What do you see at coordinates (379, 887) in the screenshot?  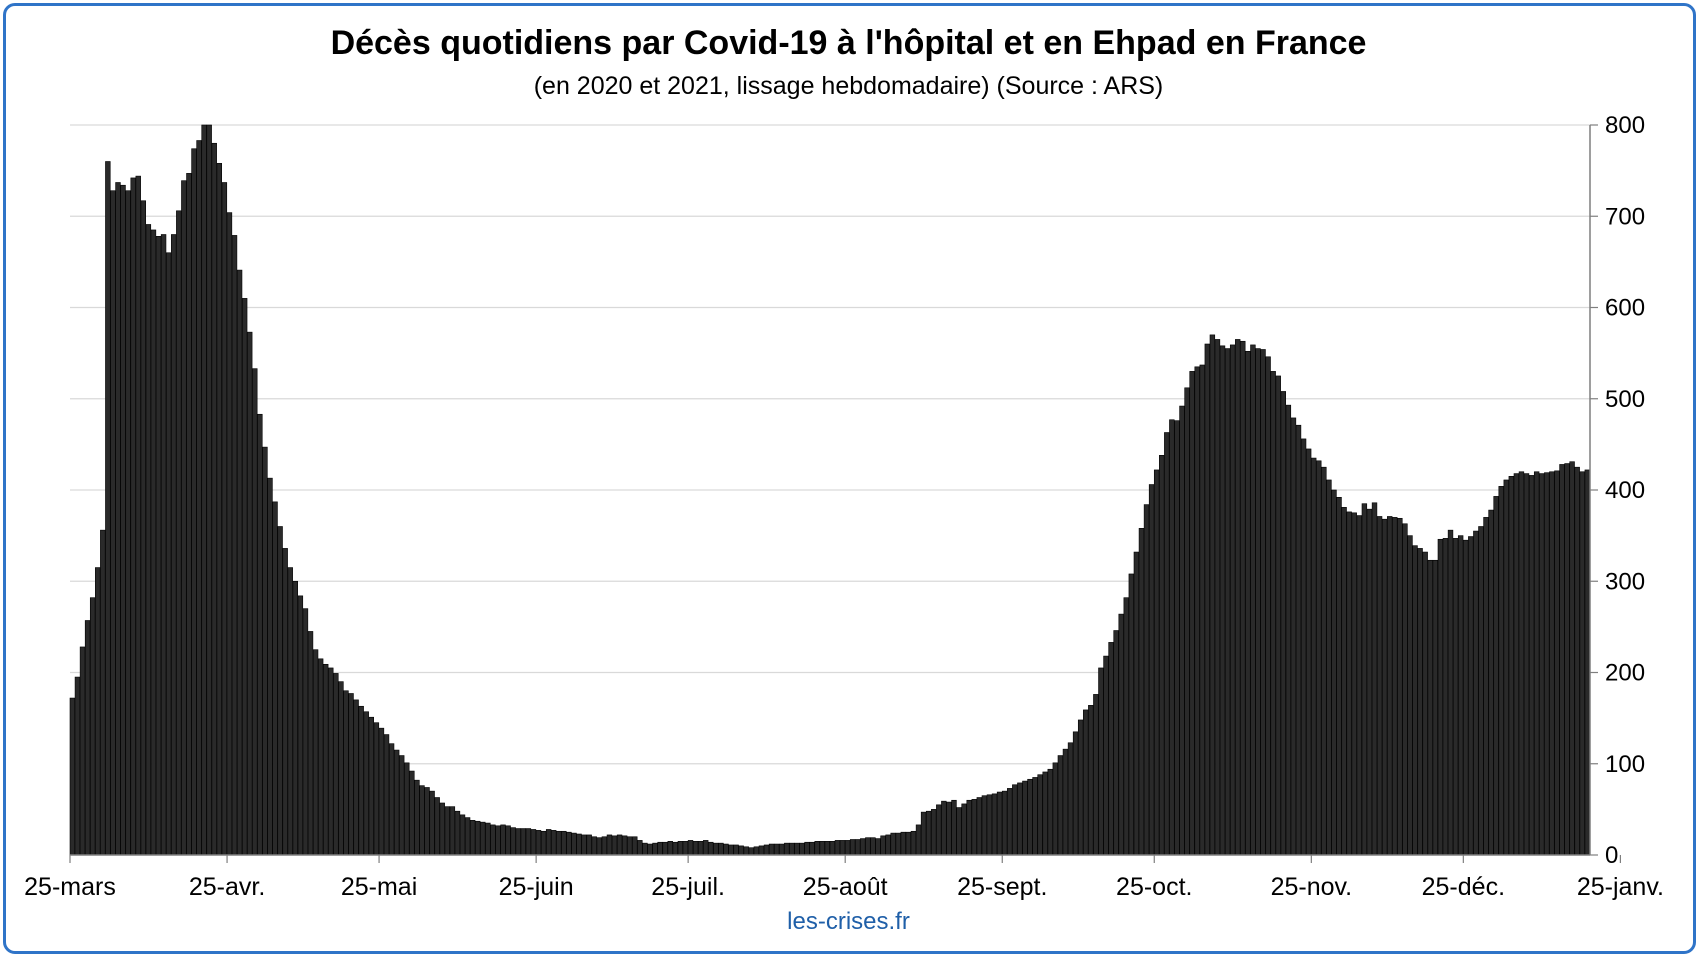 I see `x-tick-label: 25-mai` at bounding box center [379, 887].